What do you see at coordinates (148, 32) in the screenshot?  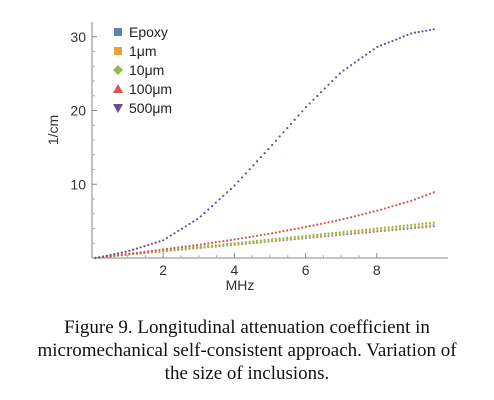 I see `legend-entry-label: Epoxy` at bounding box center [148, 32].